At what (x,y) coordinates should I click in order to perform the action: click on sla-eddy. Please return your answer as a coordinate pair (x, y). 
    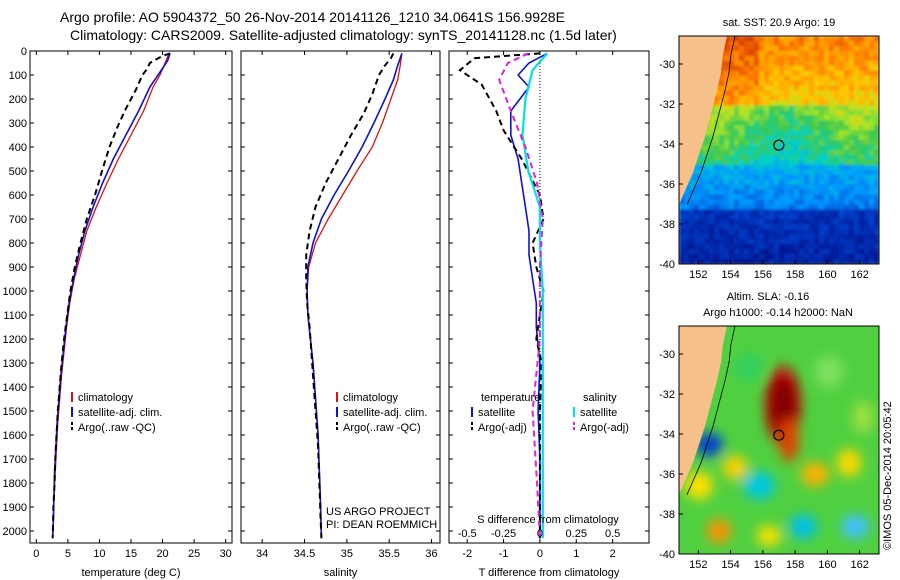
    Looking at the image, I should click on (829, 371).